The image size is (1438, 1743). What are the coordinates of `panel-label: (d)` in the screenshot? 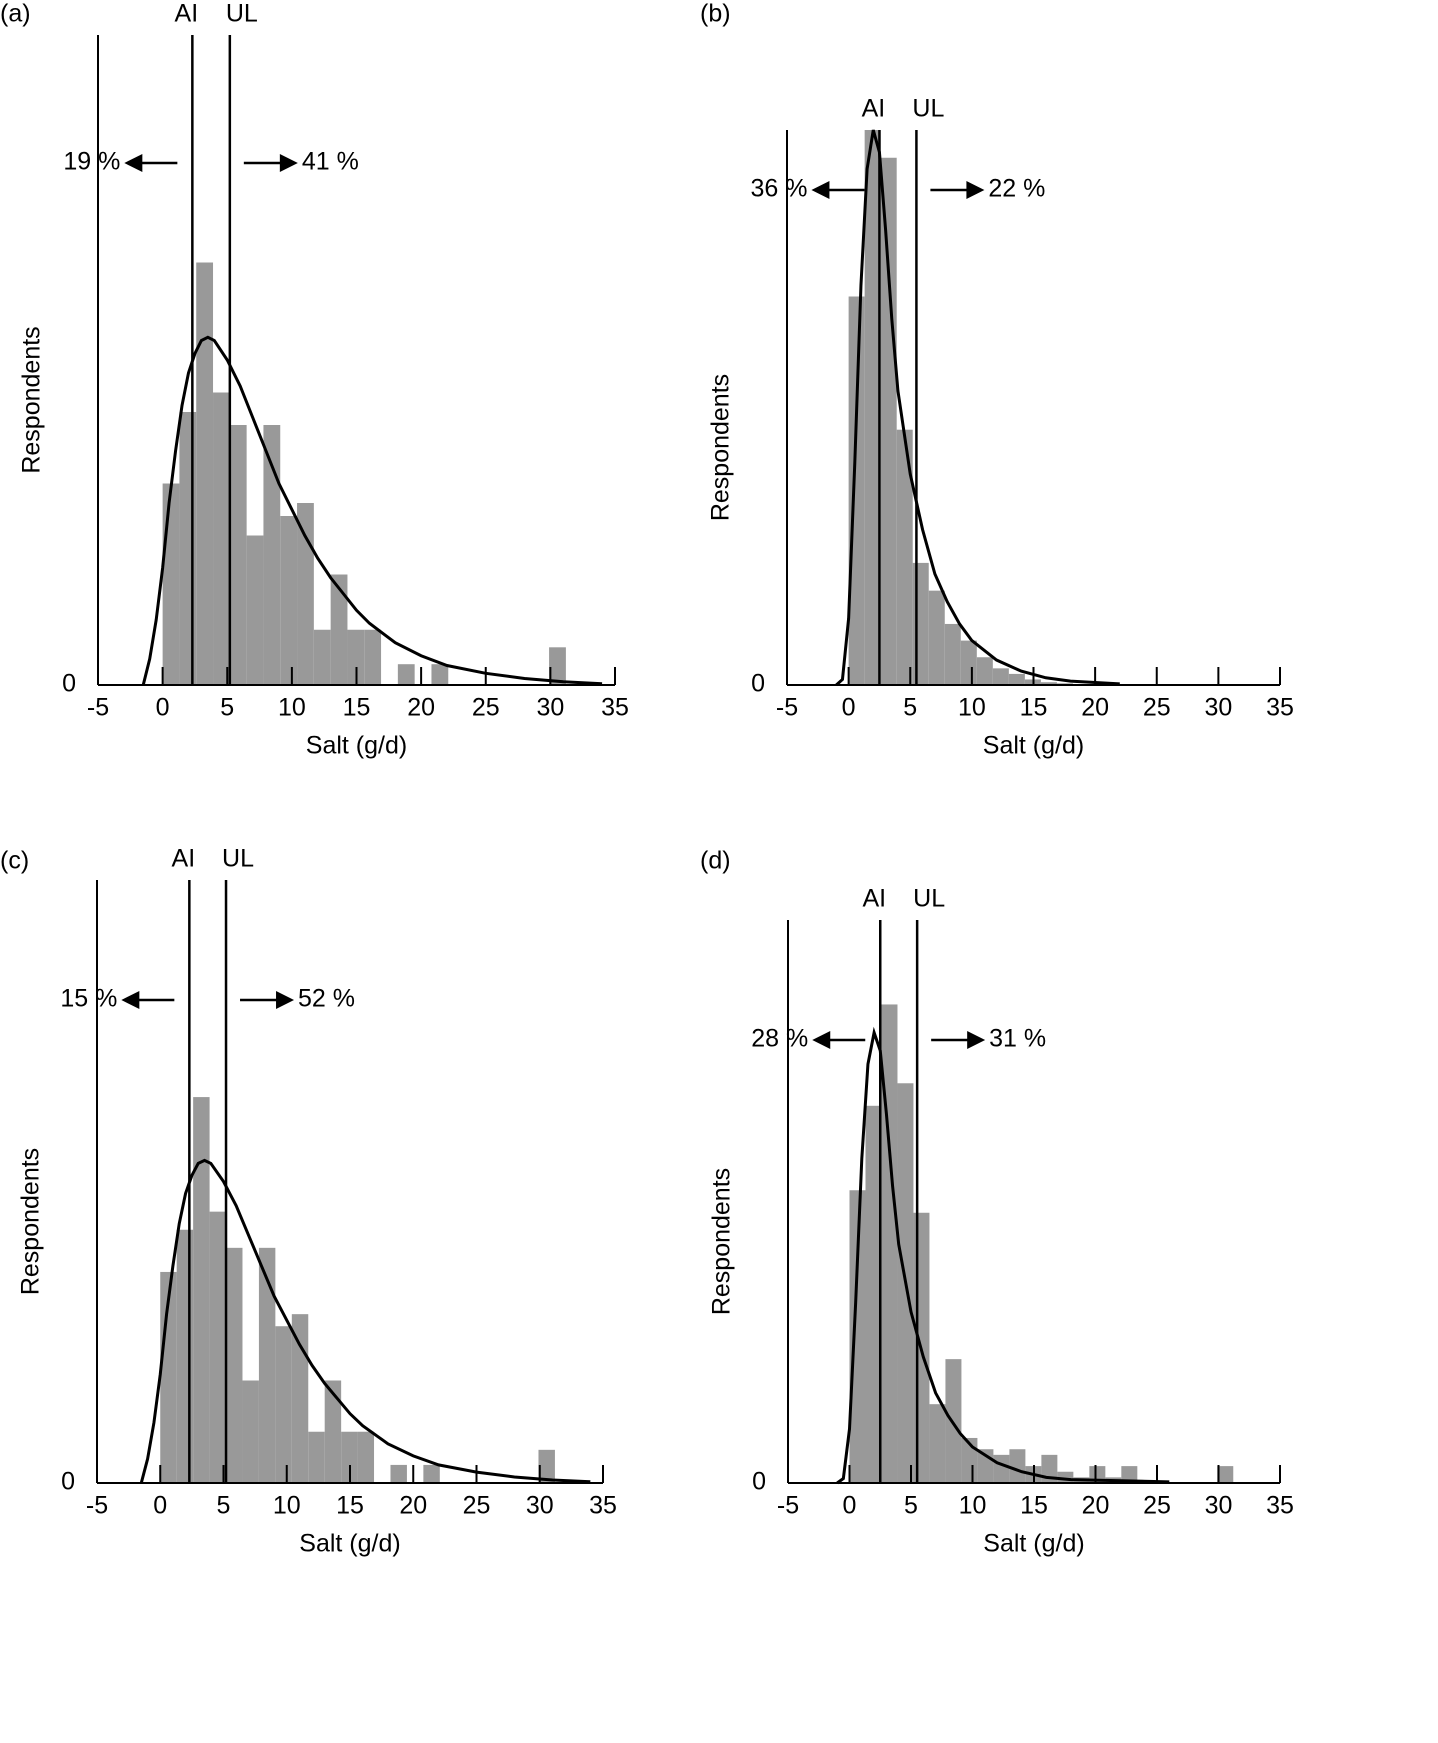 It's located at (715, 861).